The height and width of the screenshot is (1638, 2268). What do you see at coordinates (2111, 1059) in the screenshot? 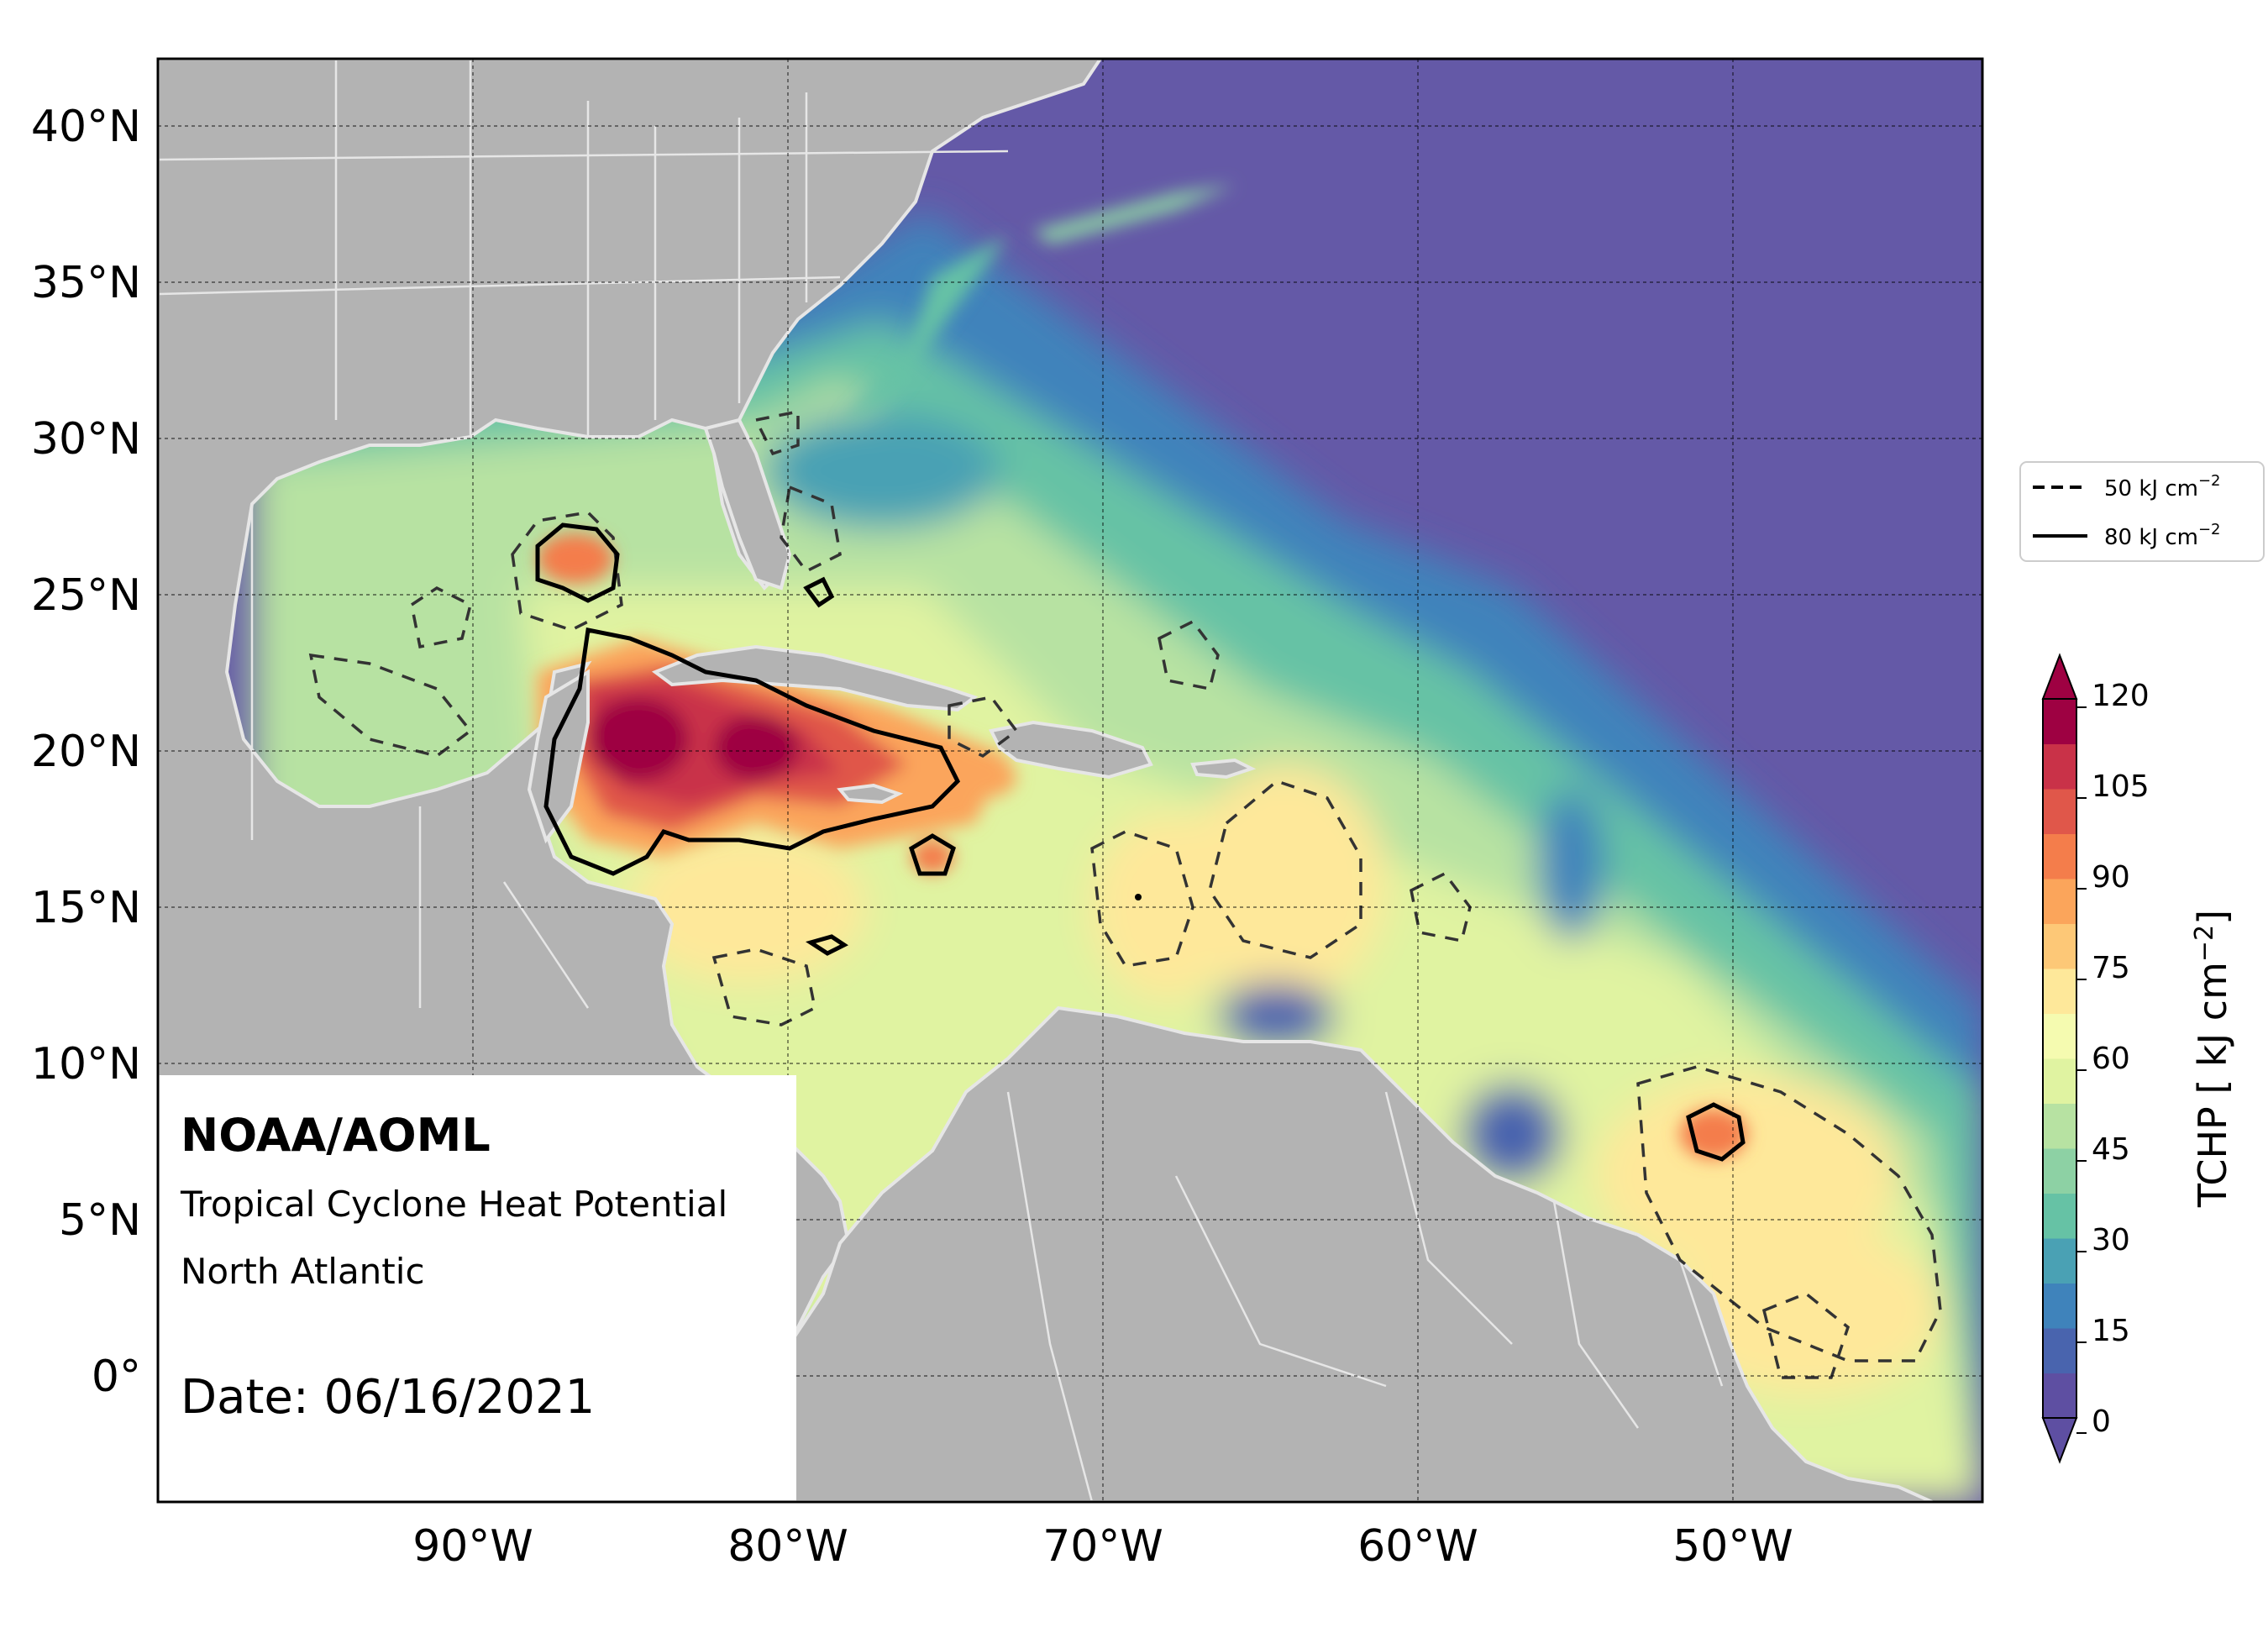
I see `colorbar-tick-label: 60` at bounding box center [2111, 1059].